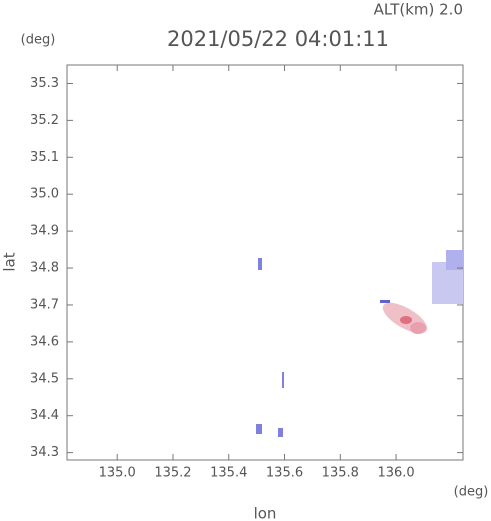  What do you see at coordinates (44, 120) in the screenshot?
I see `y-tick-label: 35.2` at bounding box center [44, 120].